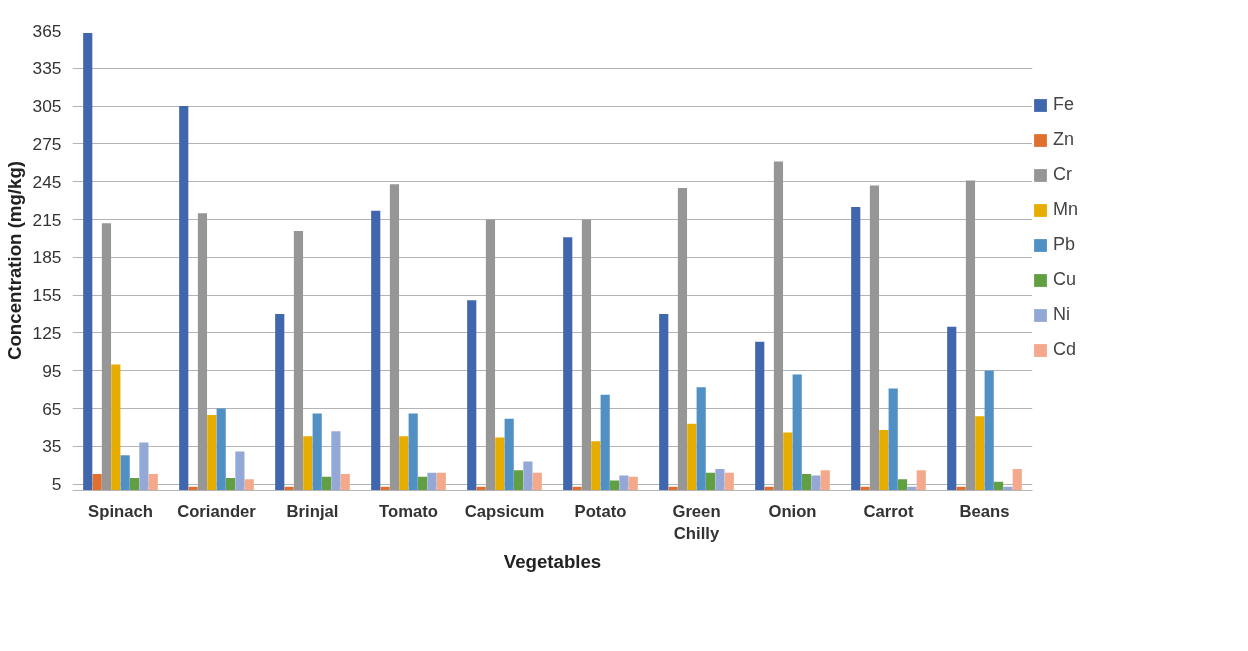  What do you see at coordinates (1065, 349) in the screenshot?
I see `legend-label: Cd` at bounding box center [1065, 349].